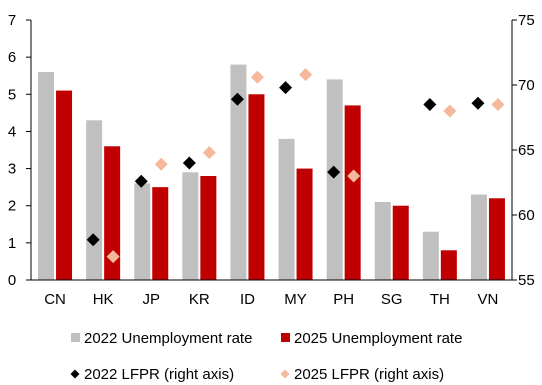 This screenshot has width=542, height=385. What do you see at coordinates (12, 94) in the screenshot?
I see `y-left-tick-label: 5` at bounding box center [12, 94].